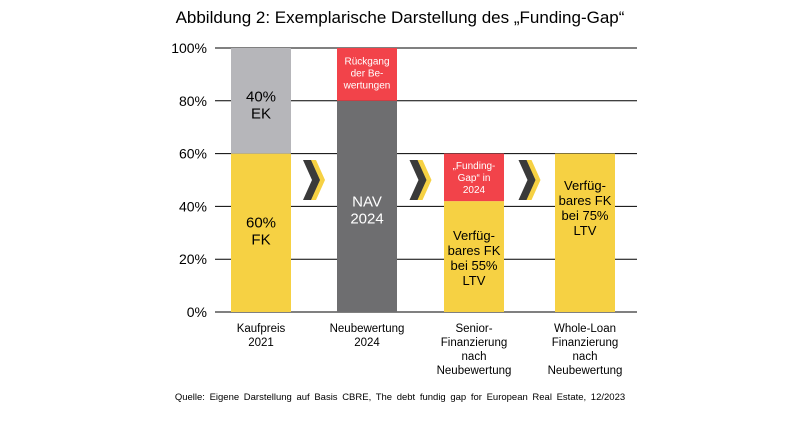  Describe the element at coordinates (197, 312) in the screenshot. I see `y-tick-label: 0%` at that location.